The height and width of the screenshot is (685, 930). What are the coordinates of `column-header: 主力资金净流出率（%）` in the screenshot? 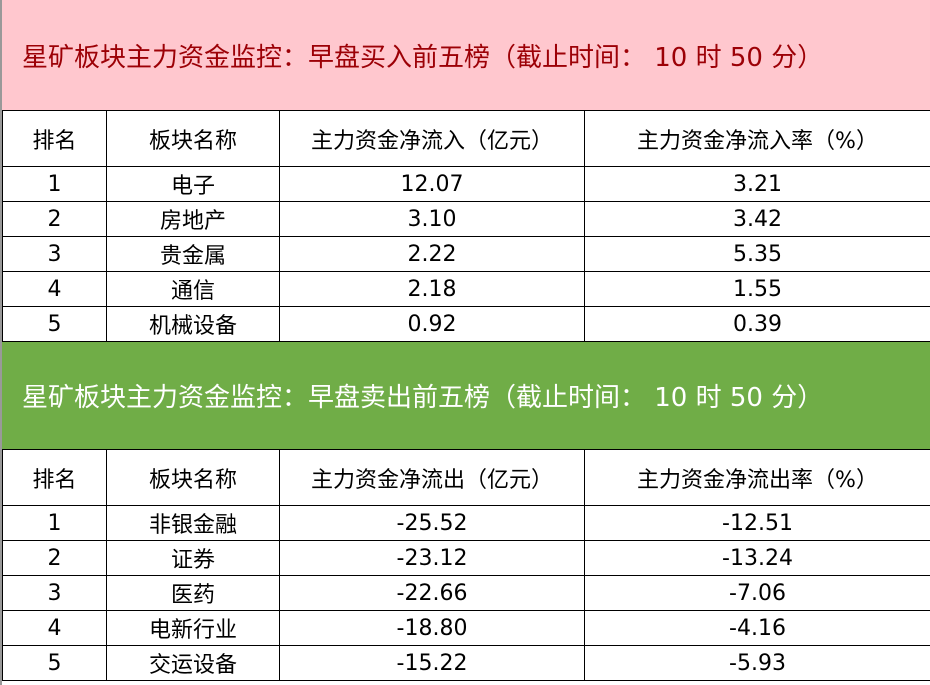 It's located at (757, 477).